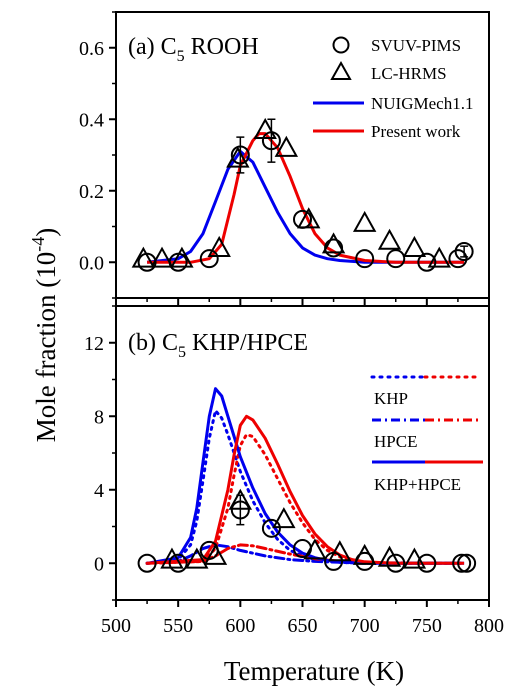 The width and height of the screenshot is (529, 693). Describe the element at coordinates (341, 70) in the screenshot. I see `legend-marker-lchrms` at that location.